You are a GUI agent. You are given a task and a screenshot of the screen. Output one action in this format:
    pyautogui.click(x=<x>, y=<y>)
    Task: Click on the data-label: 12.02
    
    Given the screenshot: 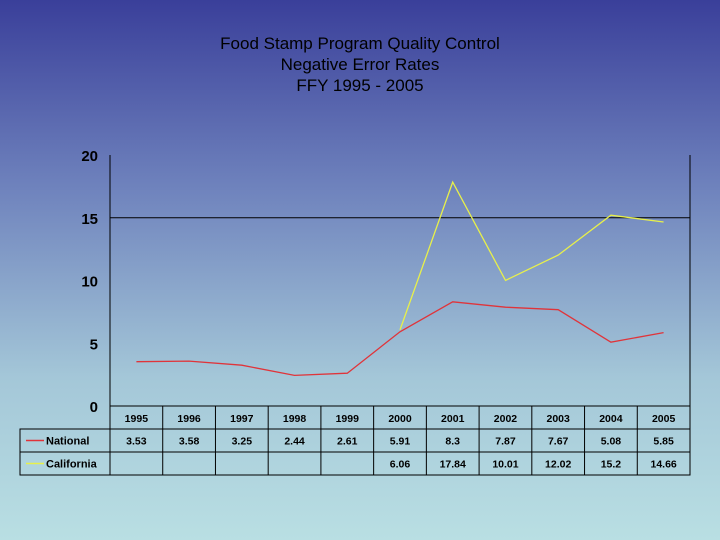 What is the action you would take?
    pyautogui.click(x=558, y=465)
    